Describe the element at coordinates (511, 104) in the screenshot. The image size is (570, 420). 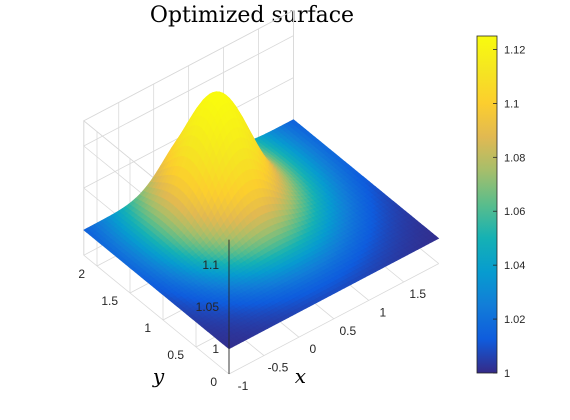
I see `colorbar-tick-label: 1.1` at that location.